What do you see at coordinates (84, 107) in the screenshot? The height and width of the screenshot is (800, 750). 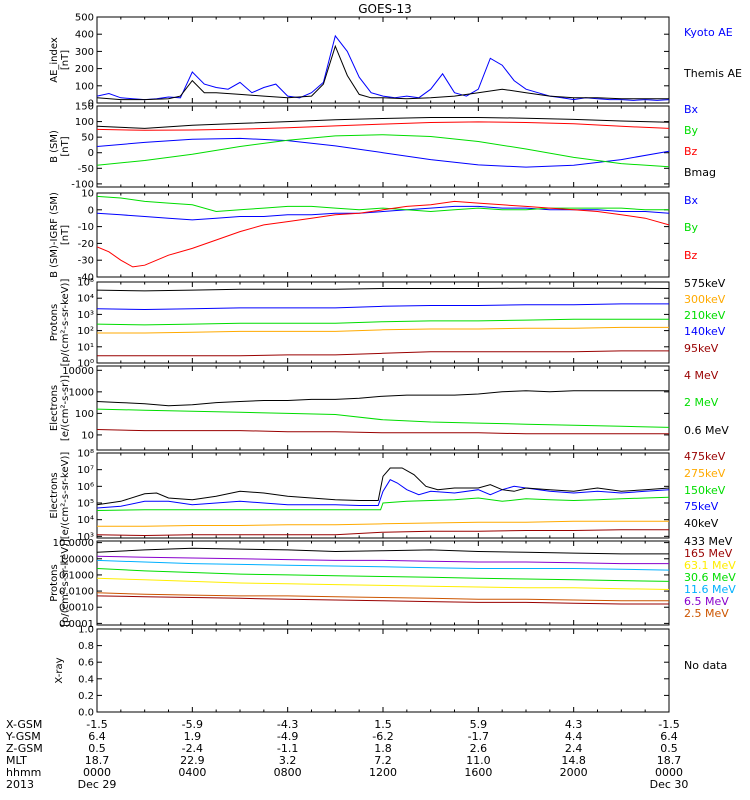 I see `y-tick-label: 150` at bounding box center [84, 107].